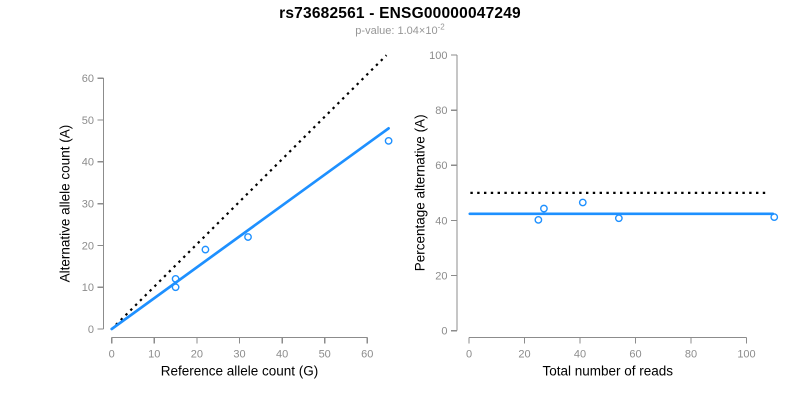 The image size is (800, 400). Describe the element at coordinates (88, 204) in the screenshot. I see `y-tick-label: 30` at that location.